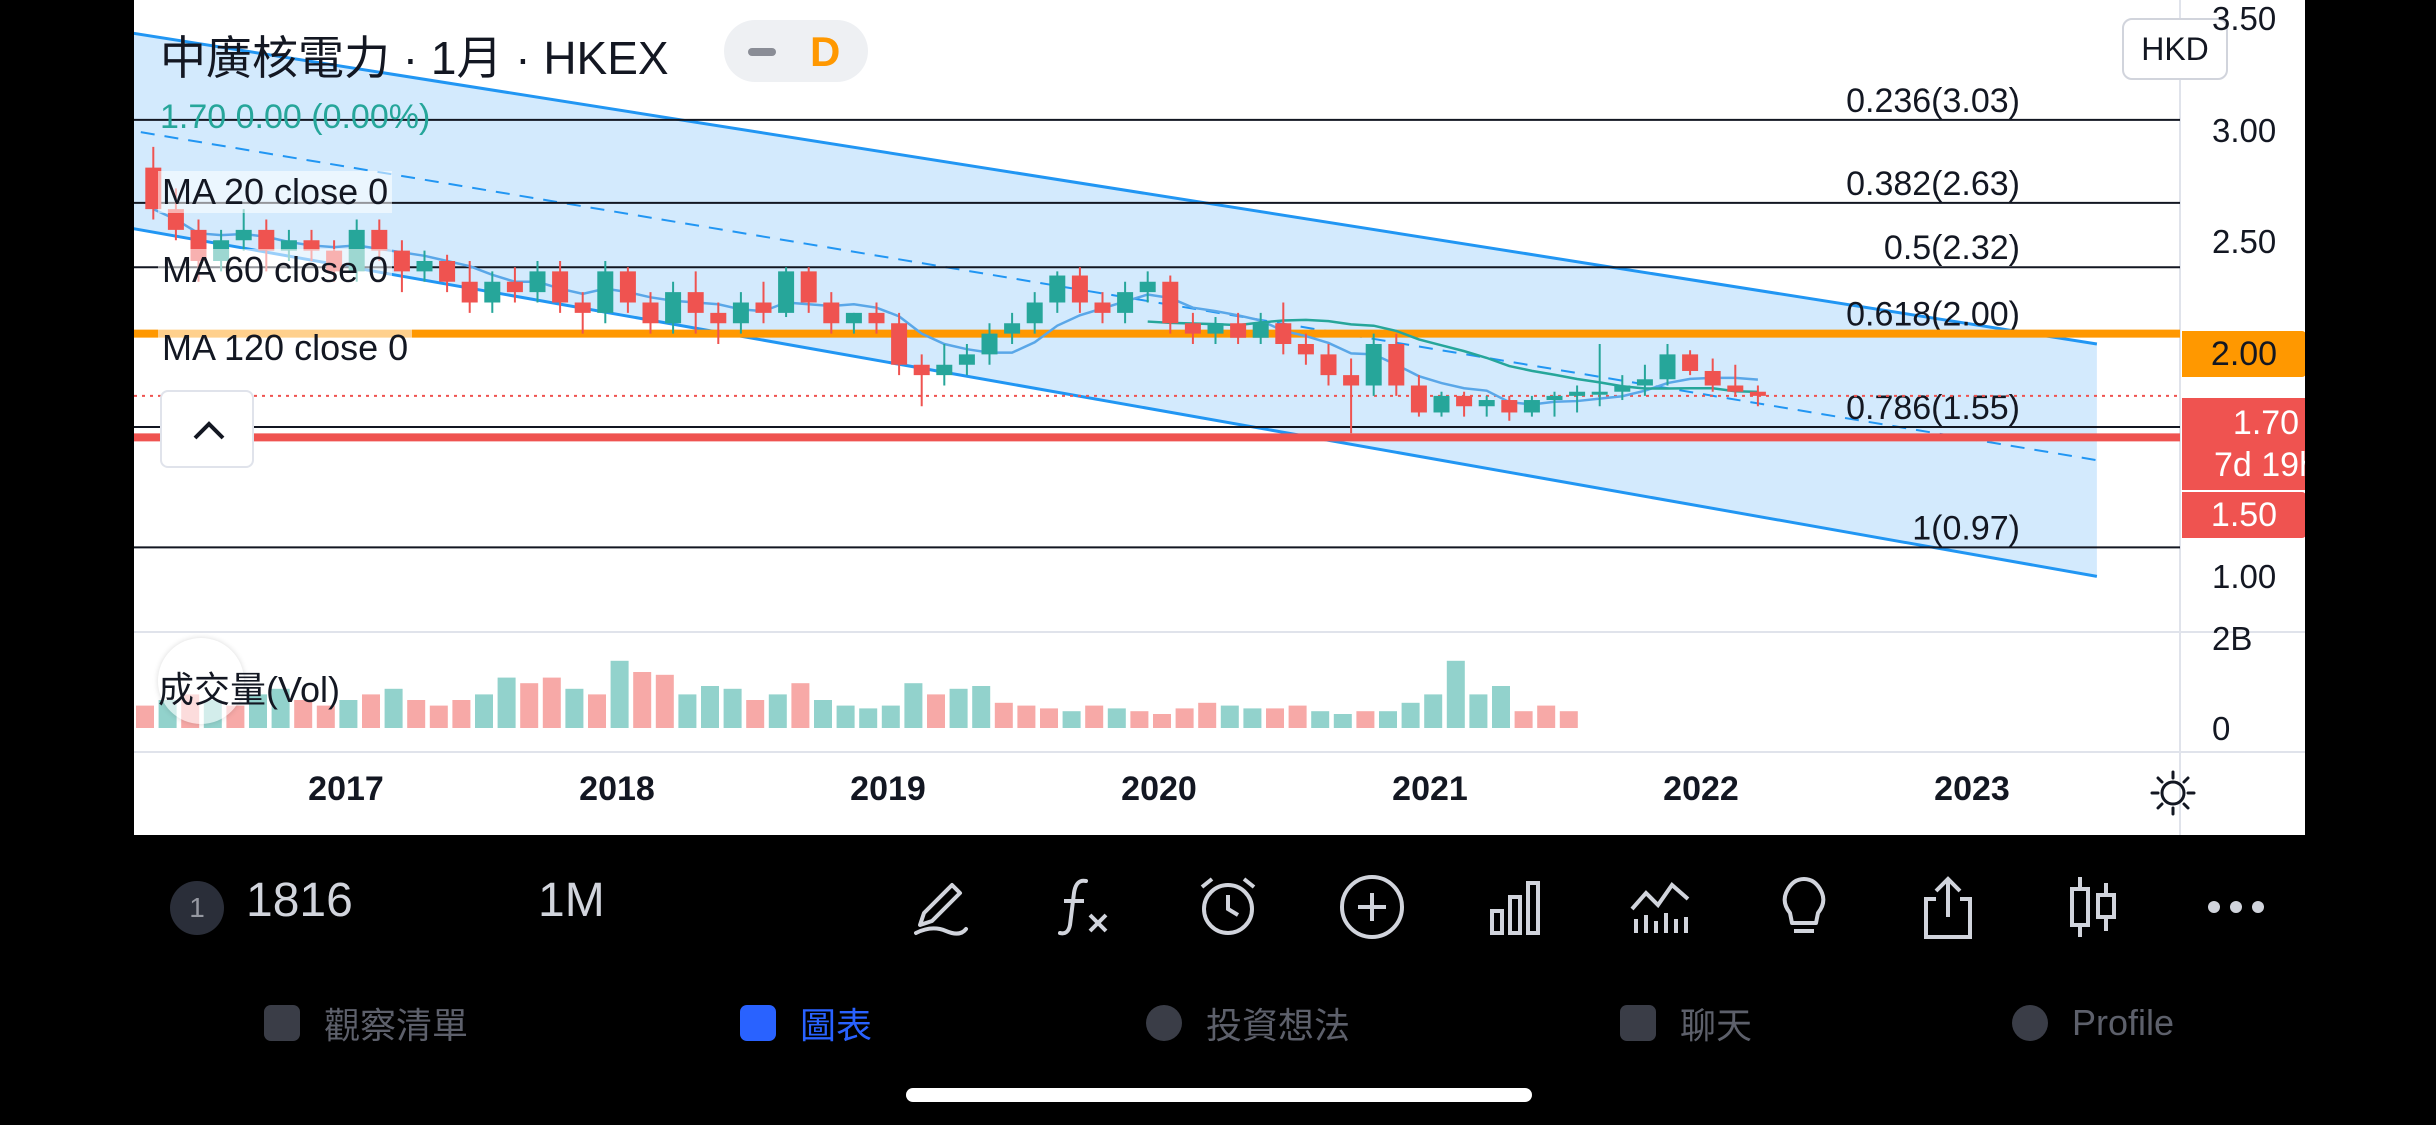 The image size is (2436, 1125). I want to click on price-axis-tick: 1.00, so click(2244, 576).